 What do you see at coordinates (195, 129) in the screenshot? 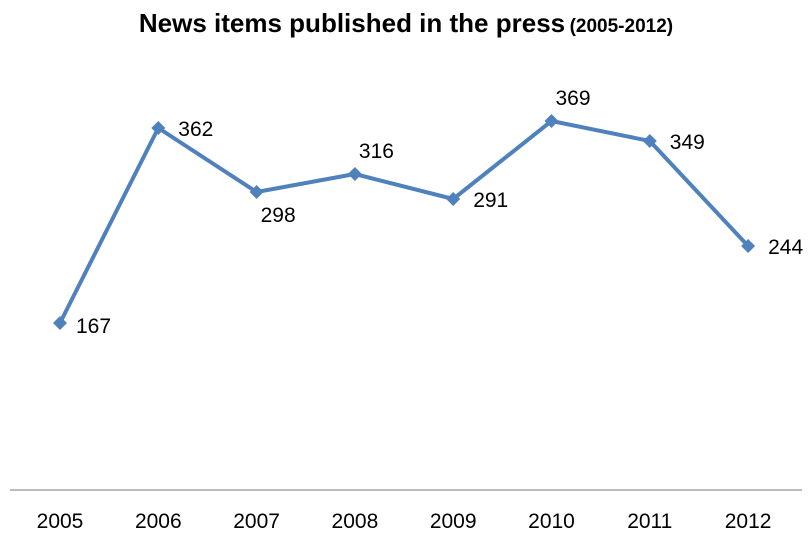
I see `data-label-2006: 362` at bounding box center [195, 129].